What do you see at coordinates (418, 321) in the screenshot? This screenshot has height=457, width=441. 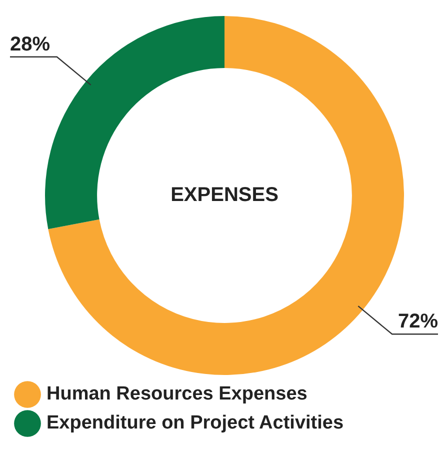 I see `data-label: 72%` at bounding box center [418, 321].